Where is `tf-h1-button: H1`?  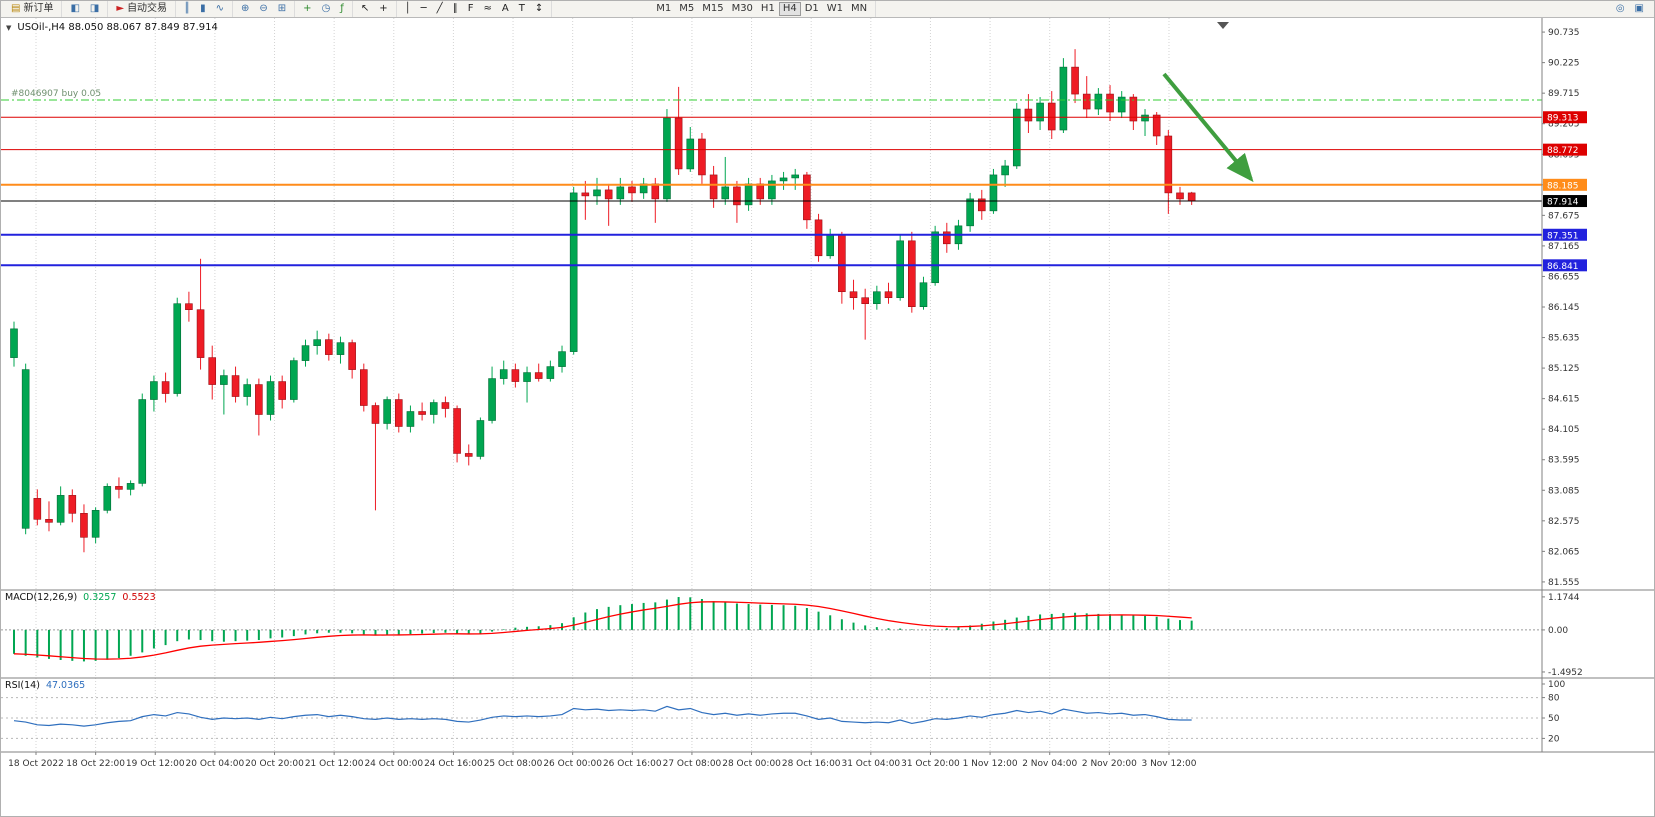
tf-h1-button: H1 is located at coordinates (768, 9).